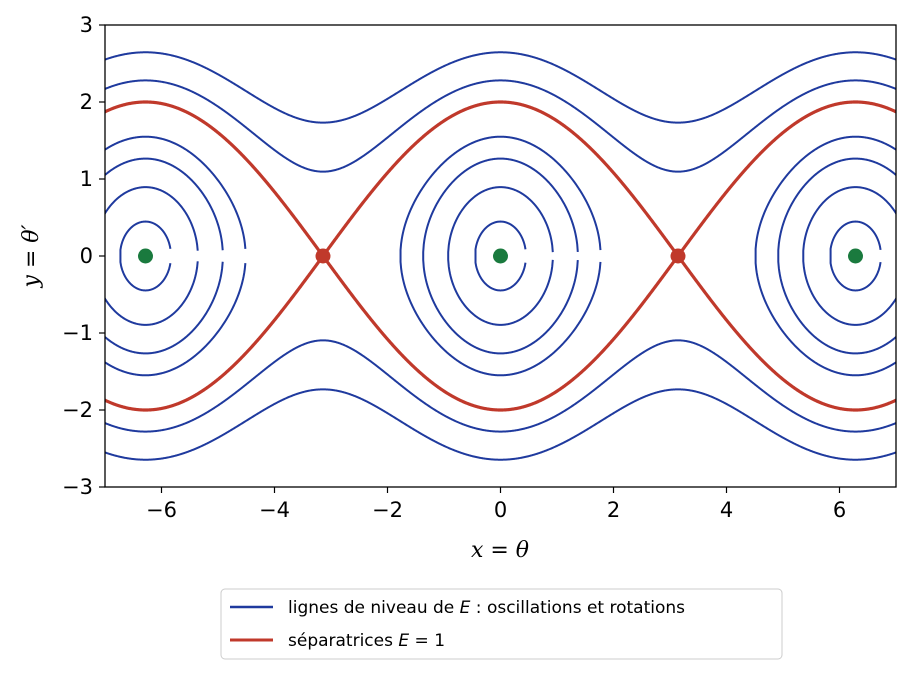  What do you see at coordinates (77, 410) in the screenshot?
I see `y-tick-label: −2` at bounding box center [77, 410].